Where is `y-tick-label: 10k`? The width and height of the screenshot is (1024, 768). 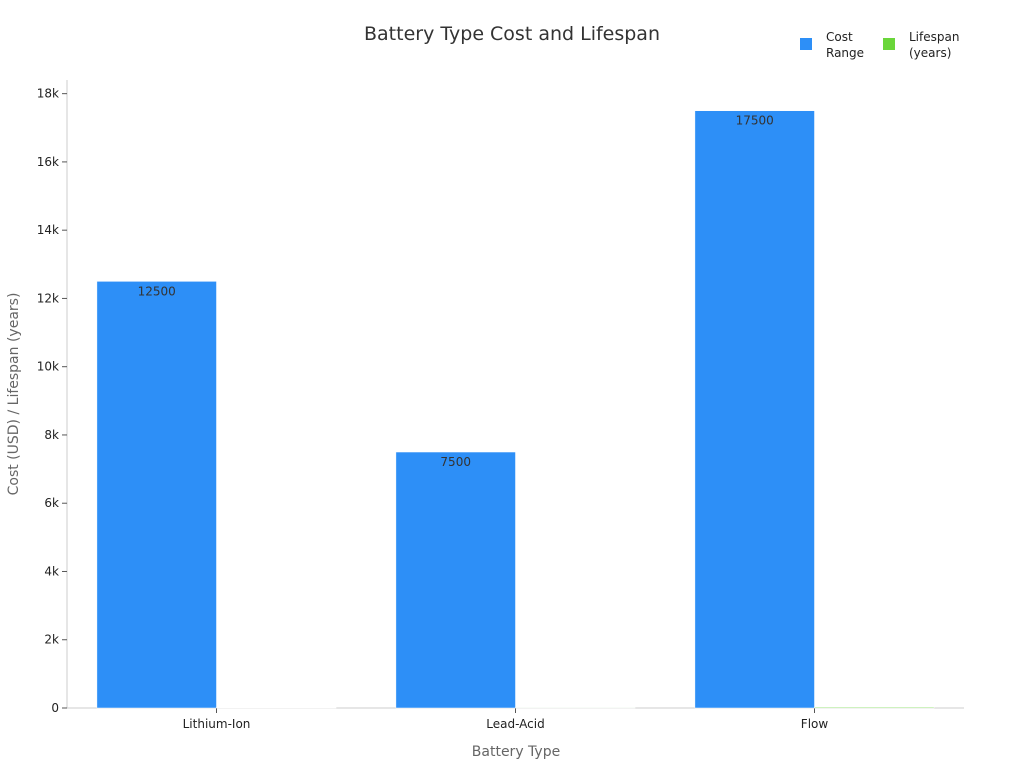
y-tick-label: 10k is located at coordinates (48, 367).